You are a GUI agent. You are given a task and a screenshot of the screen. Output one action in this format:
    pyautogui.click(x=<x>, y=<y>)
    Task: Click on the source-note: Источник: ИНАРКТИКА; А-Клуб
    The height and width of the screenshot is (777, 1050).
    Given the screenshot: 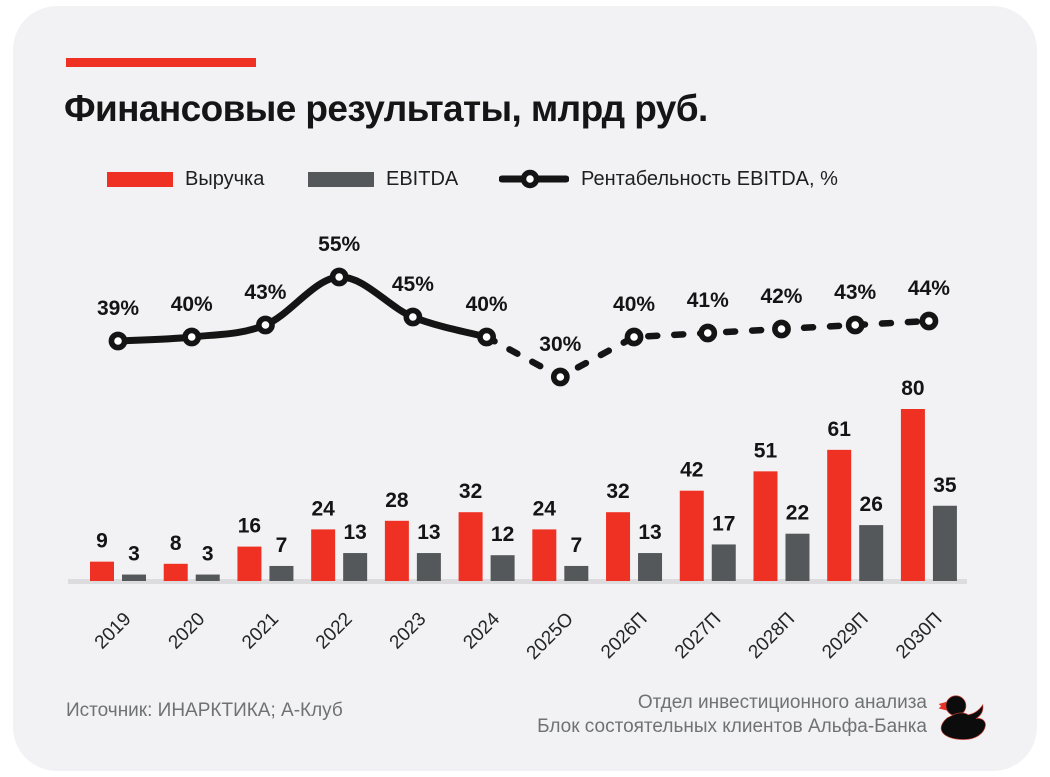 What is the action you would take?
    pyautogui.click(x=204, y=710)
    